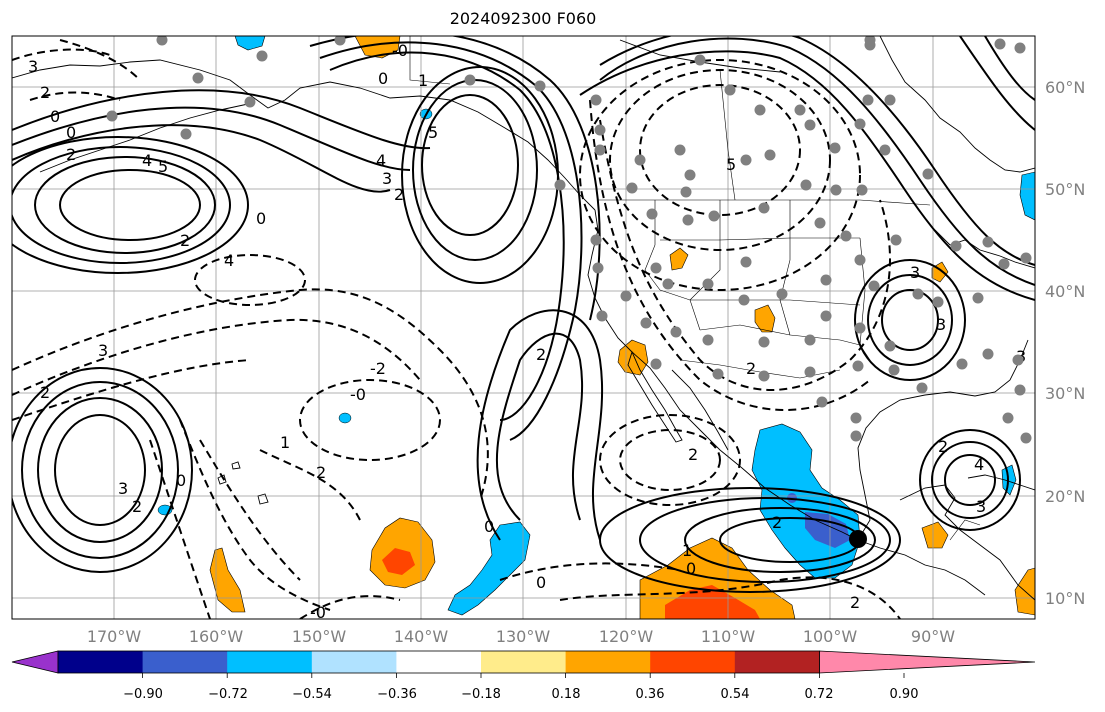 This screenshot has width=1105, height=712. What do you see at coordinates (566, 694) in the screenshot?
I see `cbar-tick-label: 0.18` at bounding box center [566, 694].